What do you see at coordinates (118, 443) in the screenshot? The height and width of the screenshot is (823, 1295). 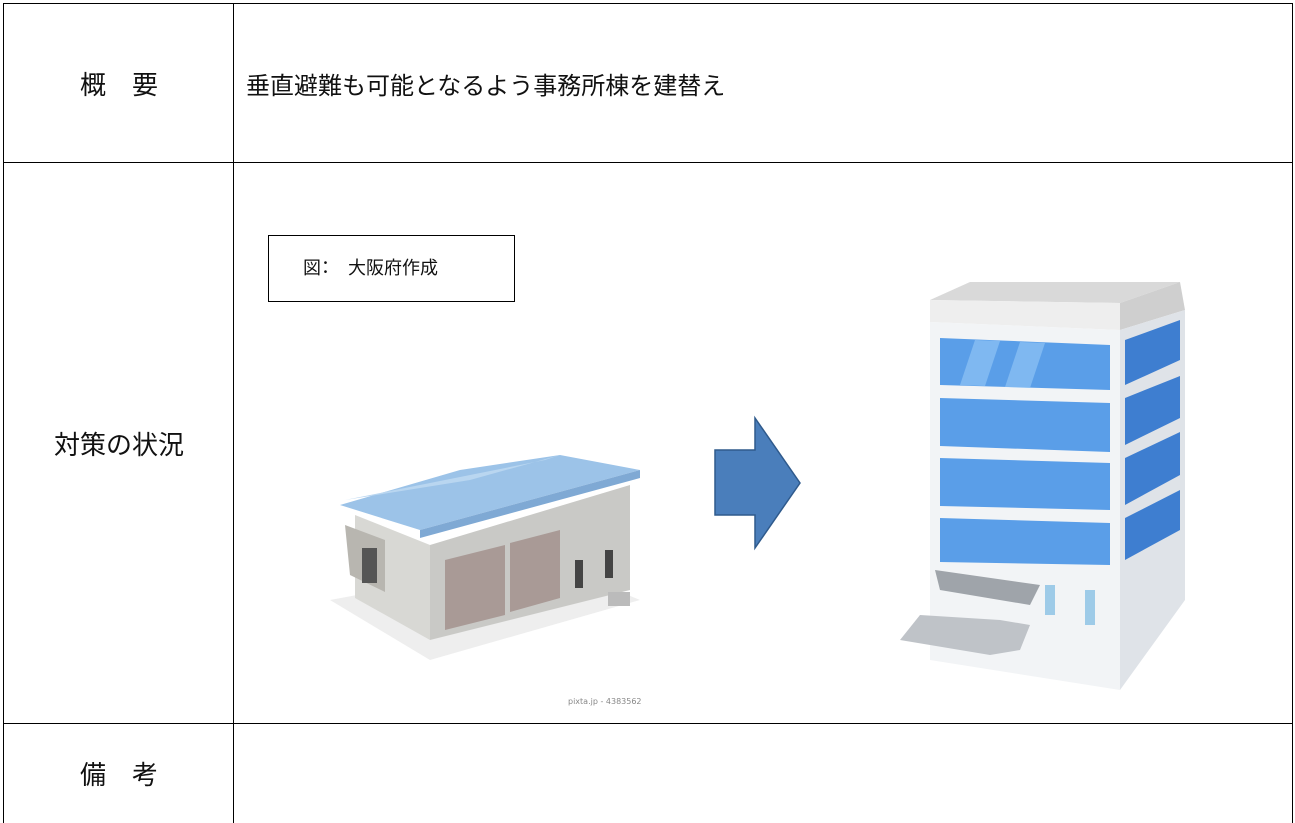 I see `row-label: 対策の状況` at bounding box center [118, 443].